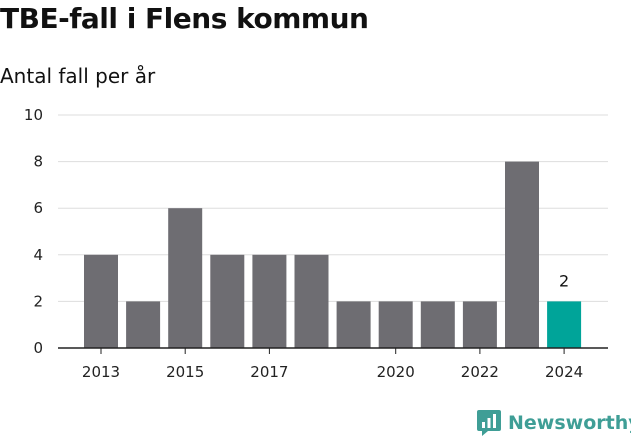 The height and width of the screenshot is (439, 631). I want to click on x-tick-label: 2022, so click(480, 372).